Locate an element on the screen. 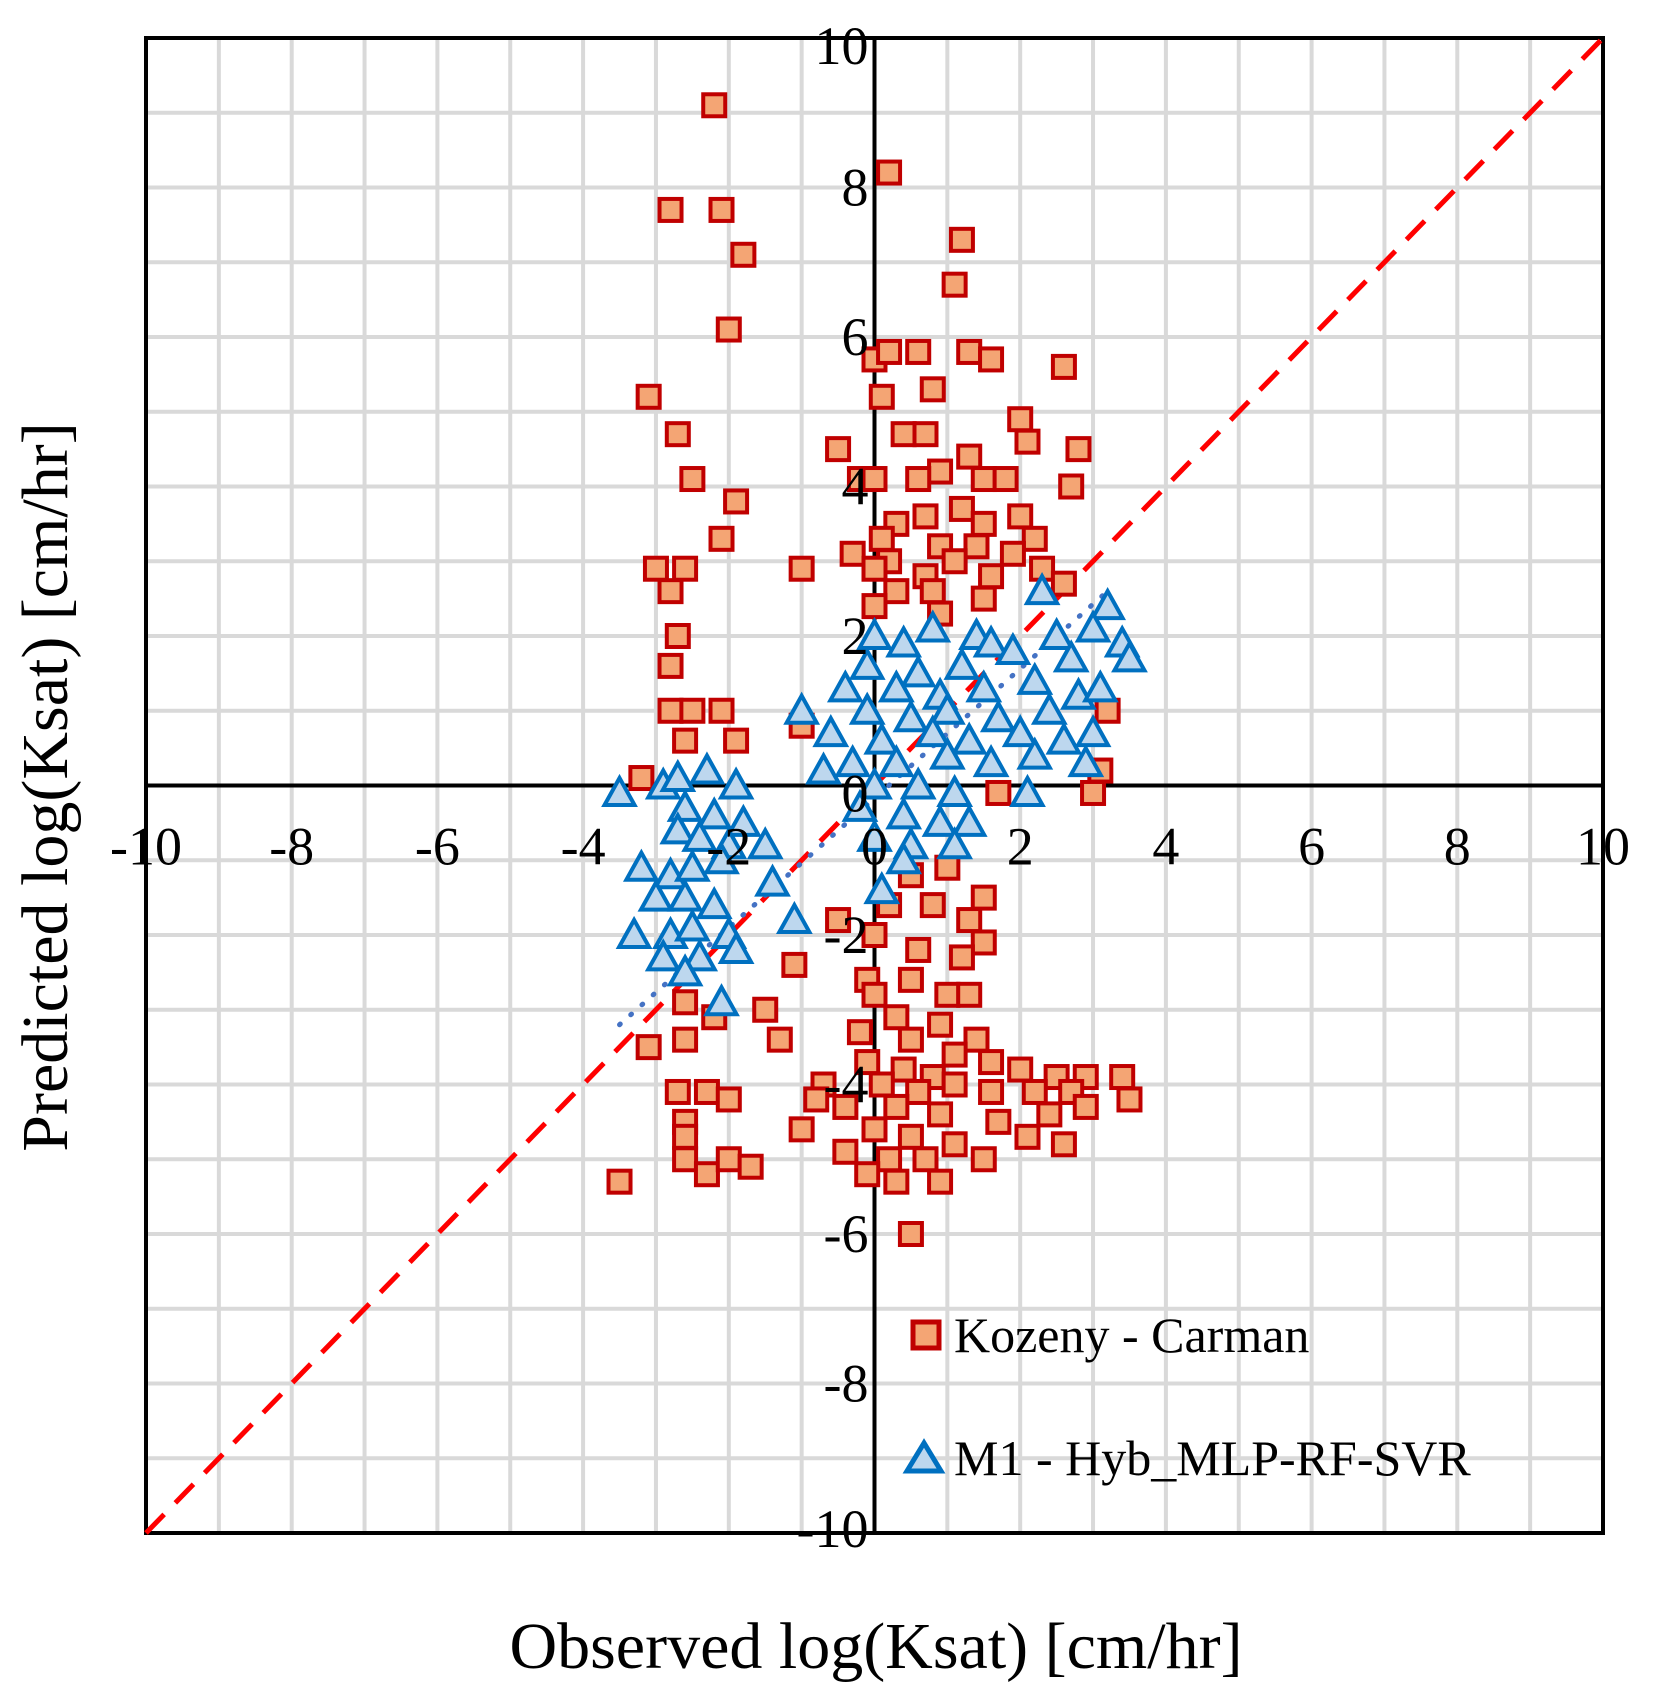 Image resolution: width=1653 pixels, height=1702 pixels. y-axis-title: Predicted log(Ksat) [cm/hr] is located at coordinates (45, 786).